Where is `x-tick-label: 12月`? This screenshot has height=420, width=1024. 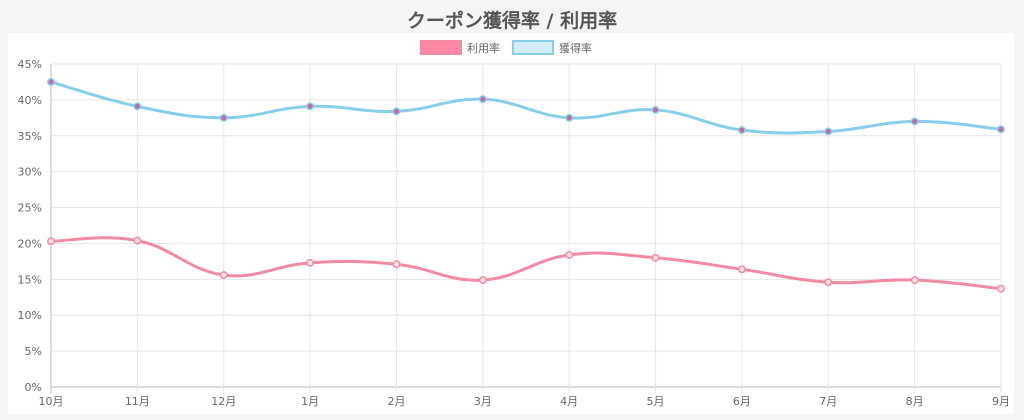 x-tick-label: 12月 is located at coordinates (223, 401).